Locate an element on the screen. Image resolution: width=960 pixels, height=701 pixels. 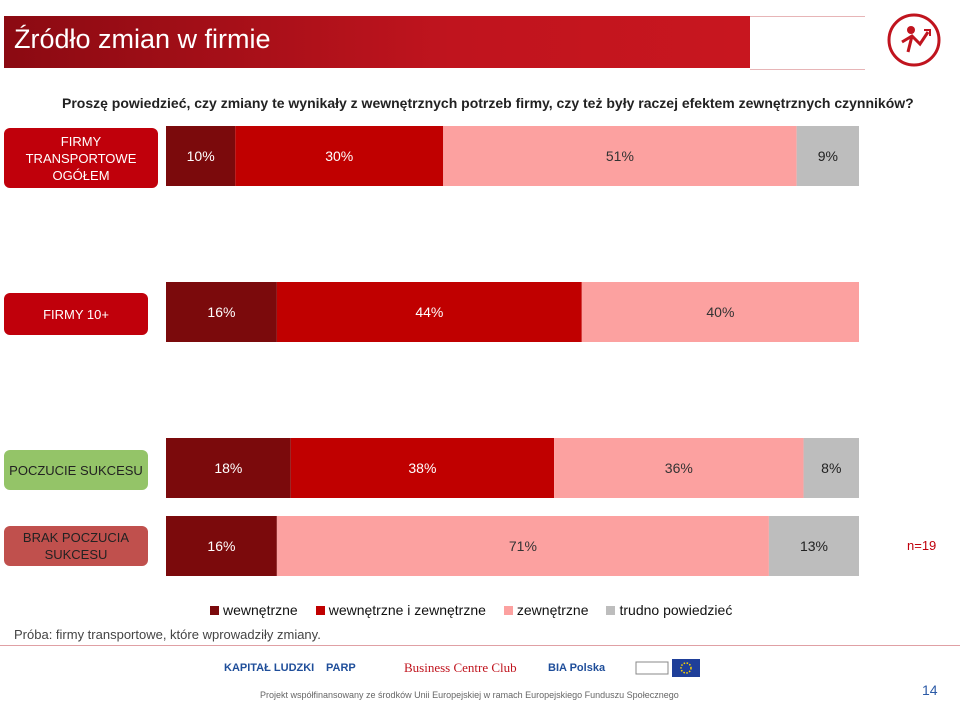
bar-value-label: 10% is located at coordinates (201, 156).